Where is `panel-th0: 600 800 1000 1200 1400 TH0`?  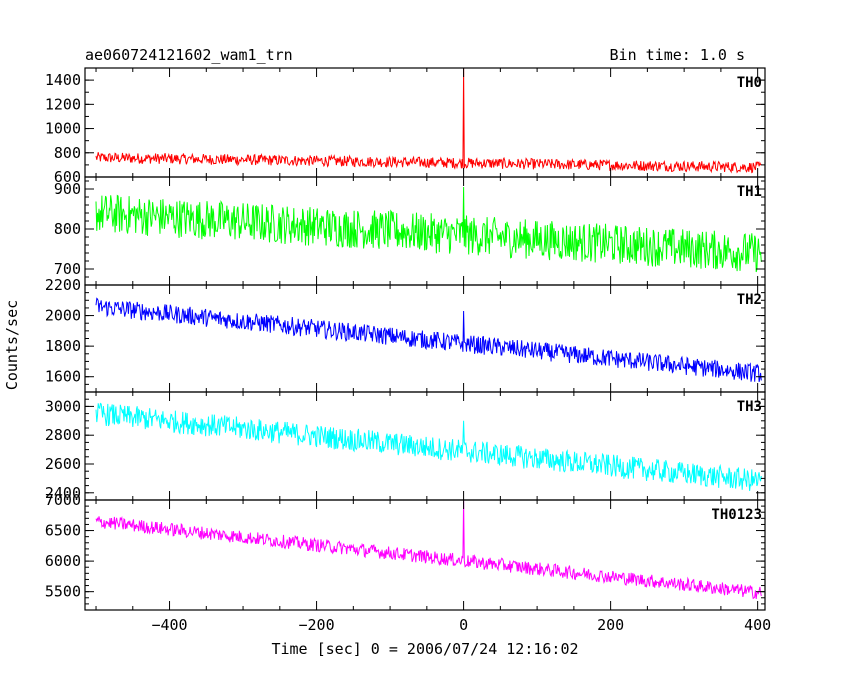
panel-th0: 600 800 1000 1200 1400 TH0 is located at coordinates (405, 126).